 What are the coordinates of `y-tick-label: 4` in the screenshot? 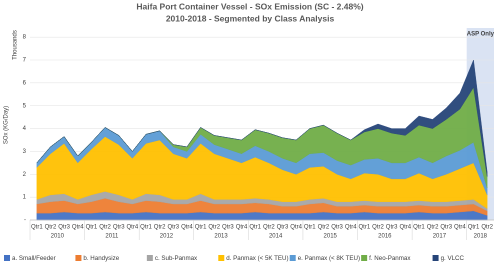 It's located at (25, 129).